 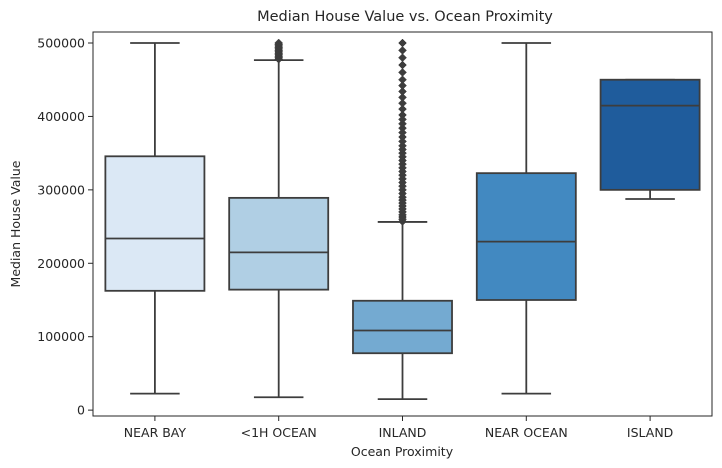 I want to click on y-tick-label: 400000, so click(x=61, y=116).